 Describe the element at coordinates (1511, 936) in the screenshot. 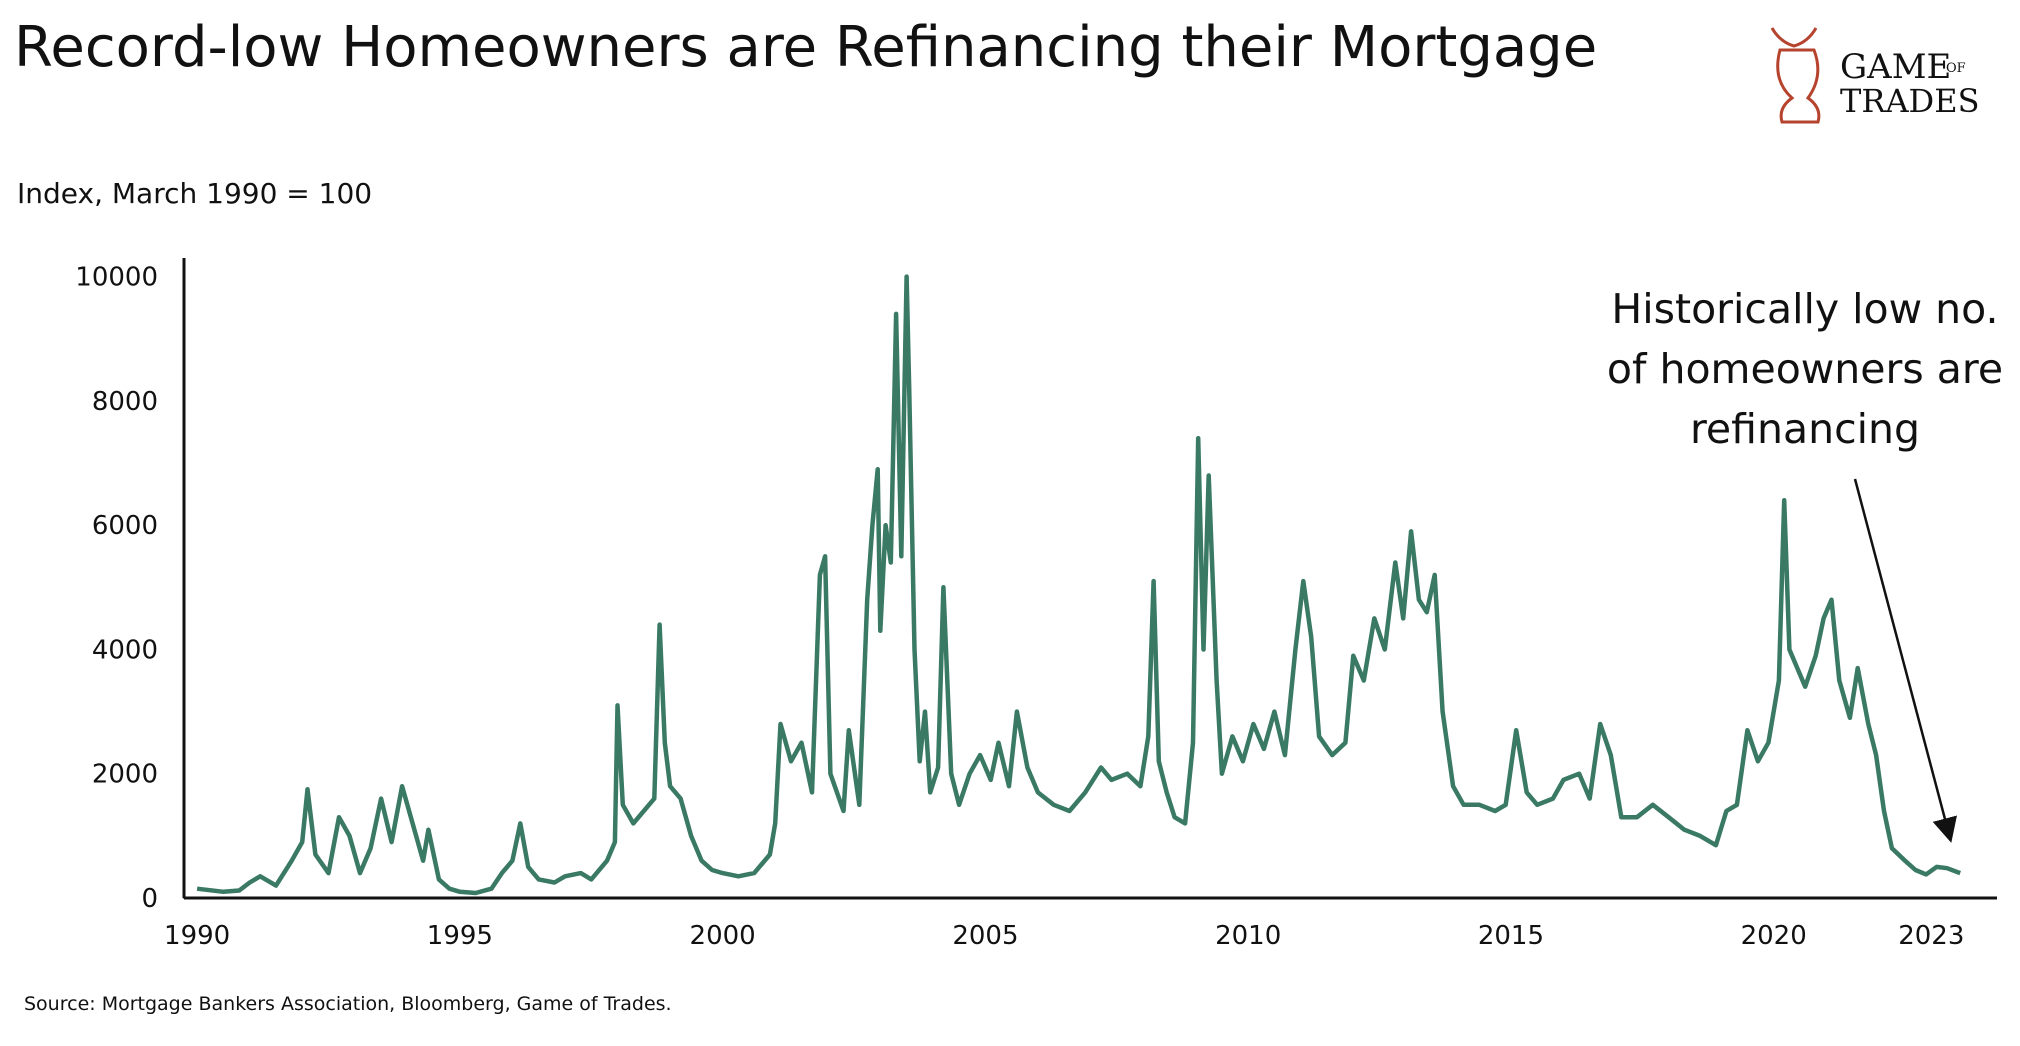

I see `x-tick-label: 2015` at that location.